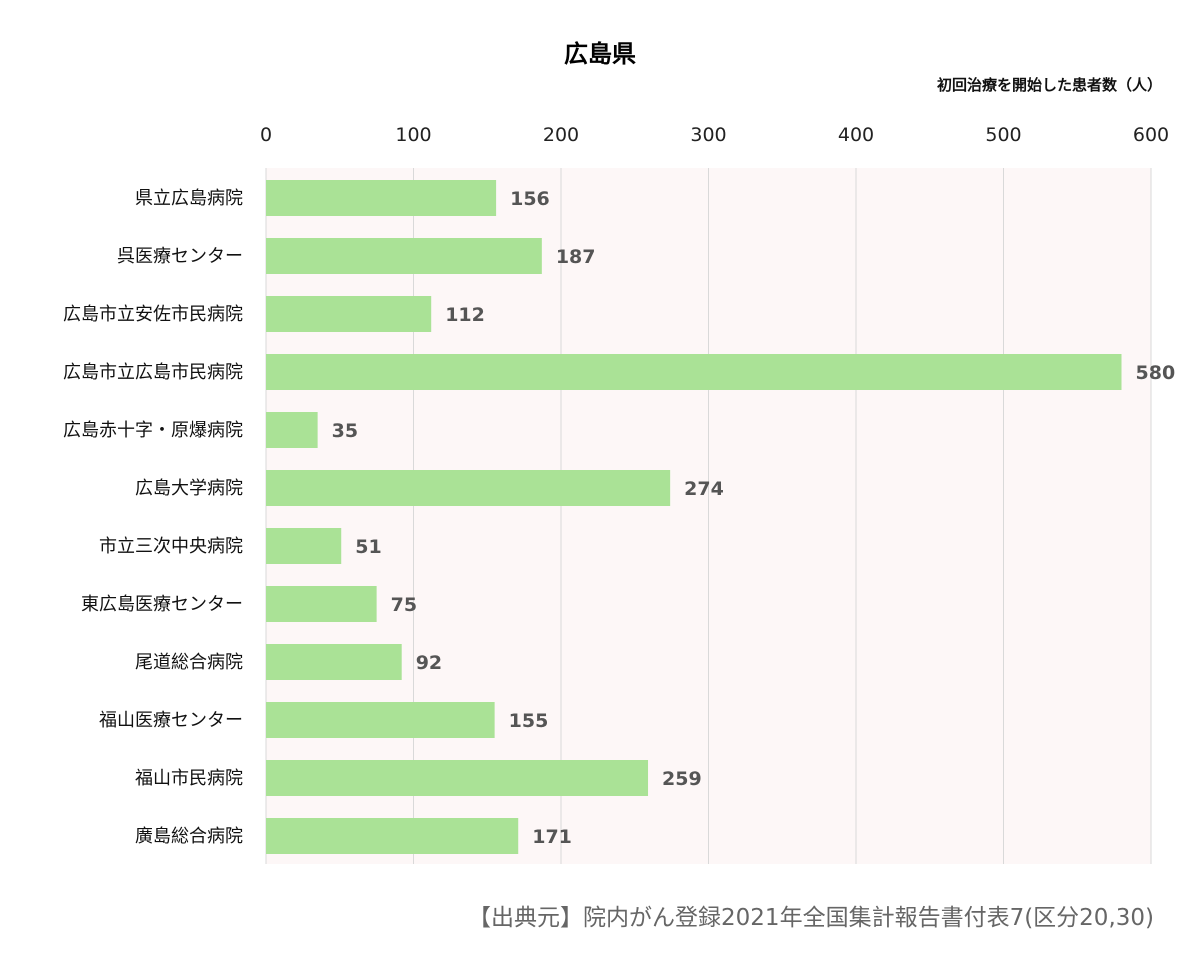 The height and width of the screenshot is (962, 1200). What do you see at coordinates (189, 198) in the screenshot?
I see `category-label: 県立広島病院` at bounding box center [189, 198].